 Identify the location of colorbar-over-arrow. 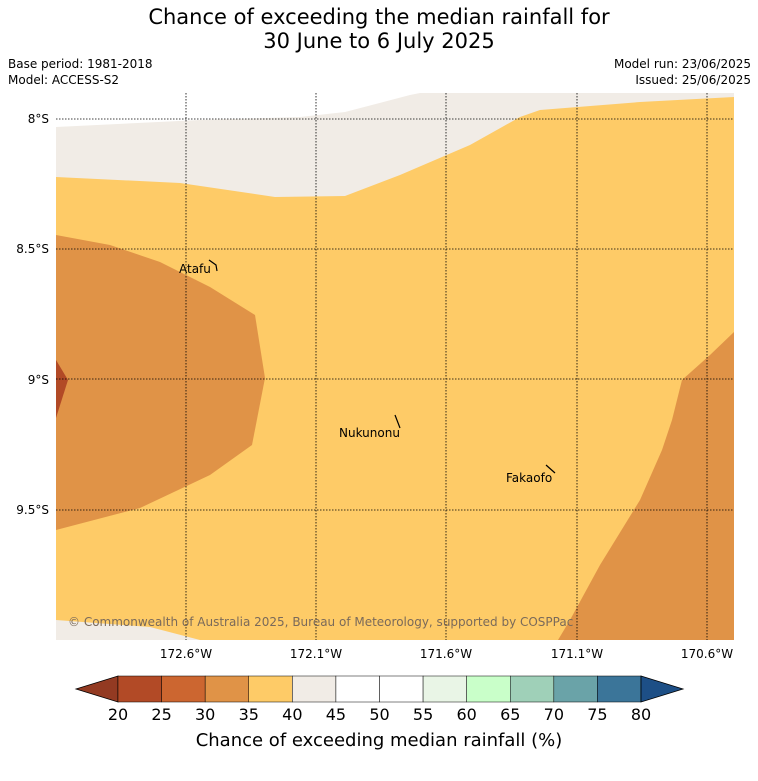
(662, 689).